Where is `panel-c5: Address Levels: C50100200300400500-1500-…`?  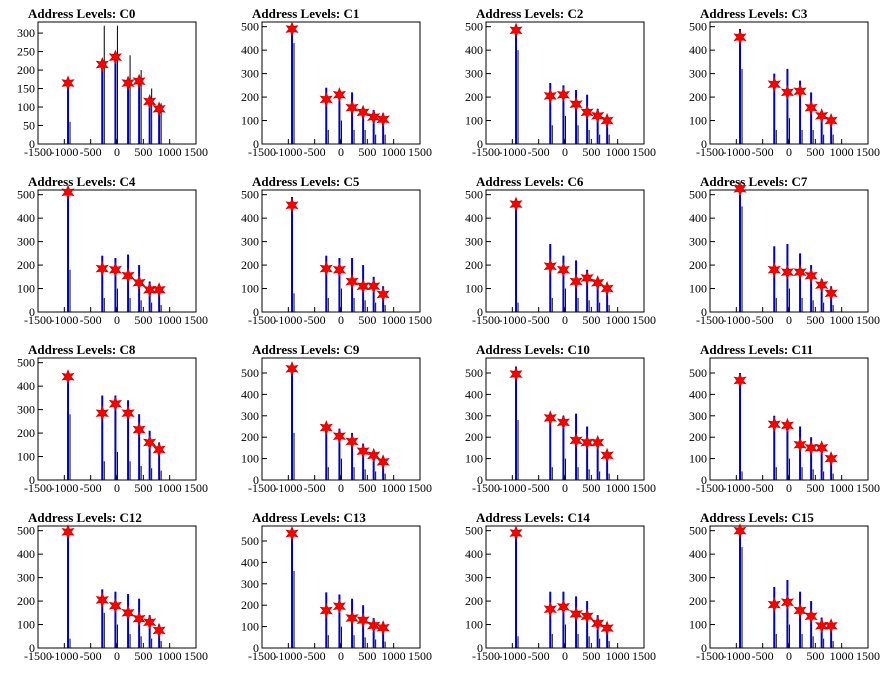 panel-c5: Address Levels: C50100200300400500-1500-… is located at coordinates (336, 250).